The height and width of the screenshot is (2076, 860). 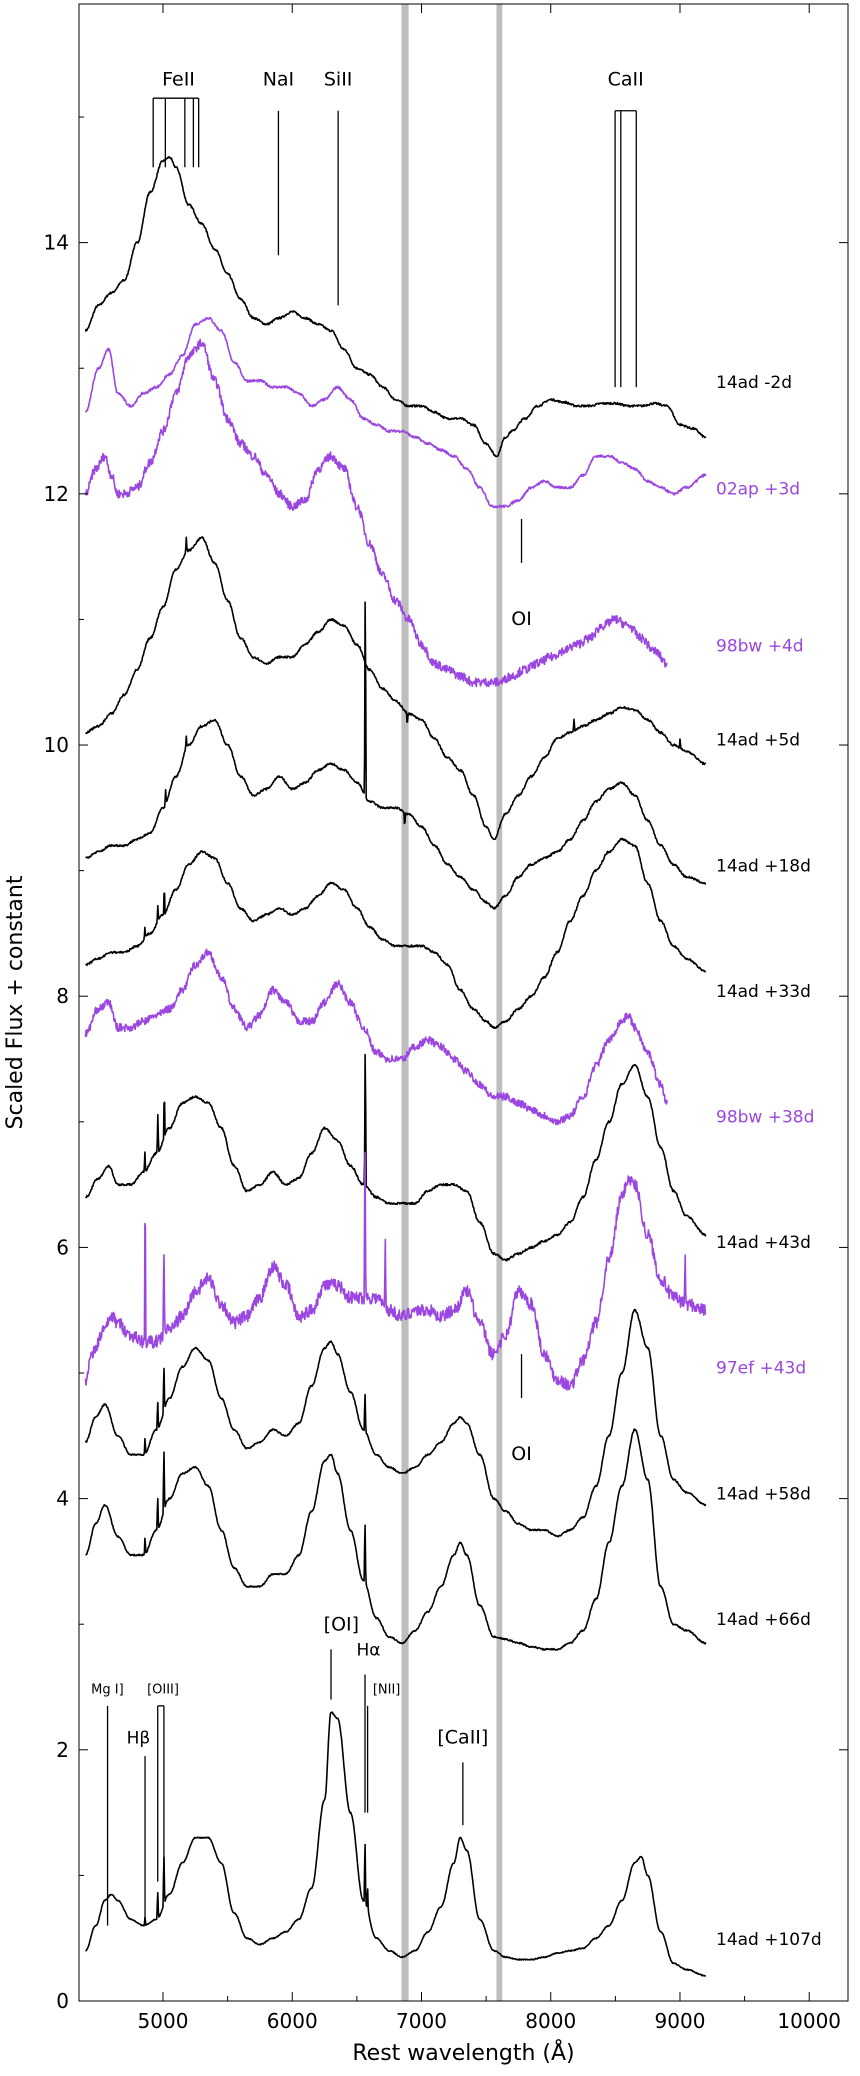 What do you see at coordinates (62, 996) in the screenshot?
I see `y-tick-label: 8` at bounding box center [62, 996].